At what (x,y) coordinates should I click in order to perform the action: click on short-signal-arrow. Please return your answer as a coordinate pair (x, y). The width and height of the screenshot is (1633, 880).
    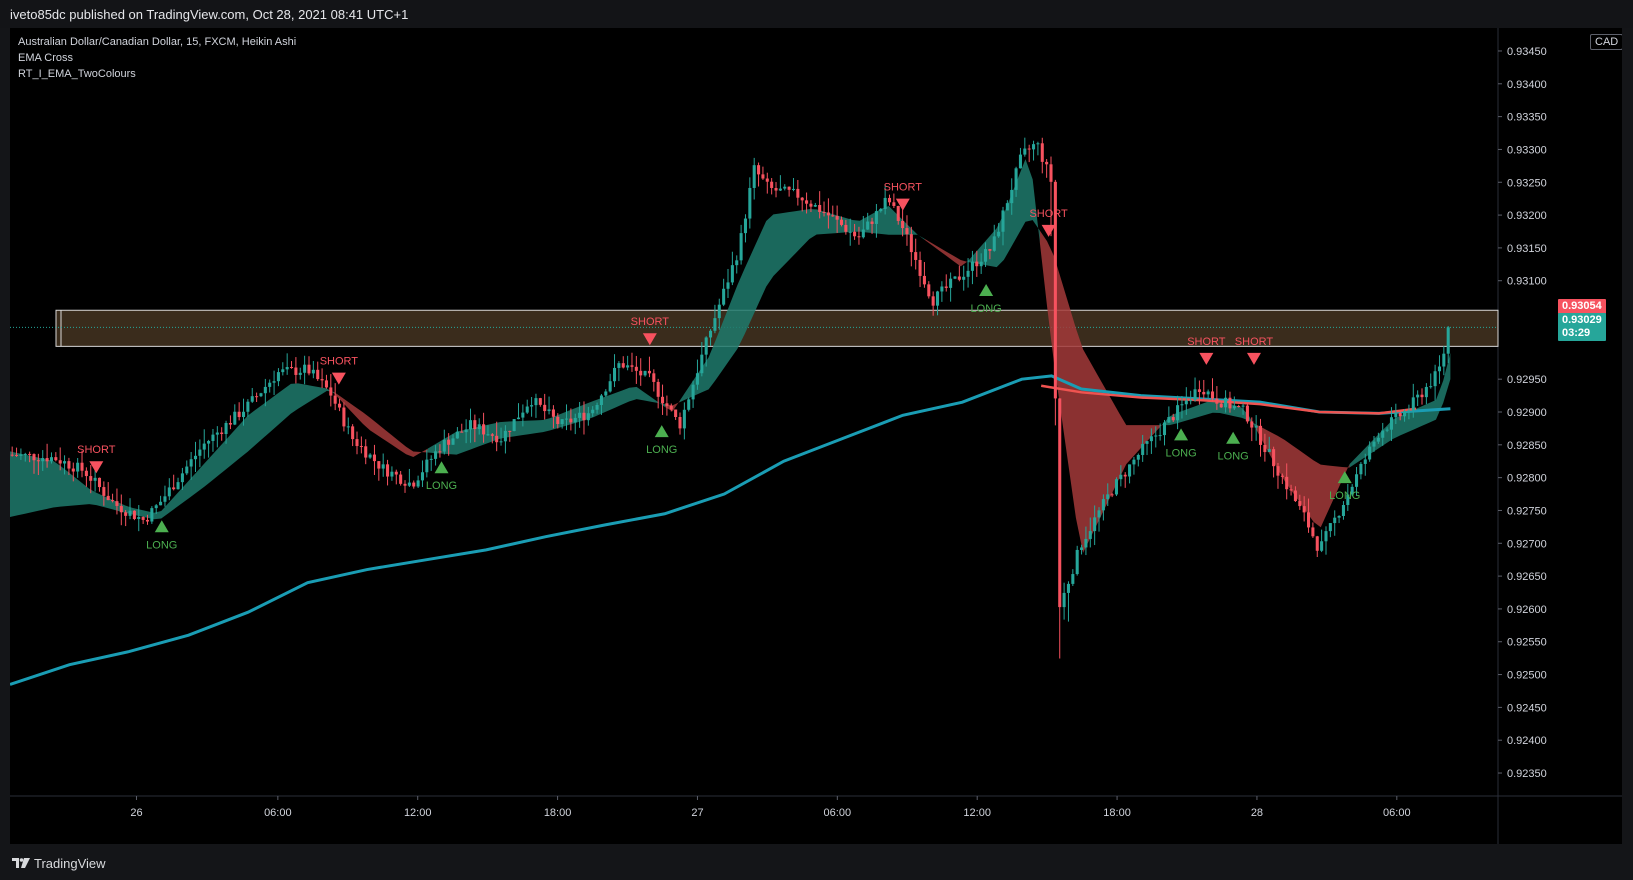
    Looking at the image, I should click on (1048, 230).